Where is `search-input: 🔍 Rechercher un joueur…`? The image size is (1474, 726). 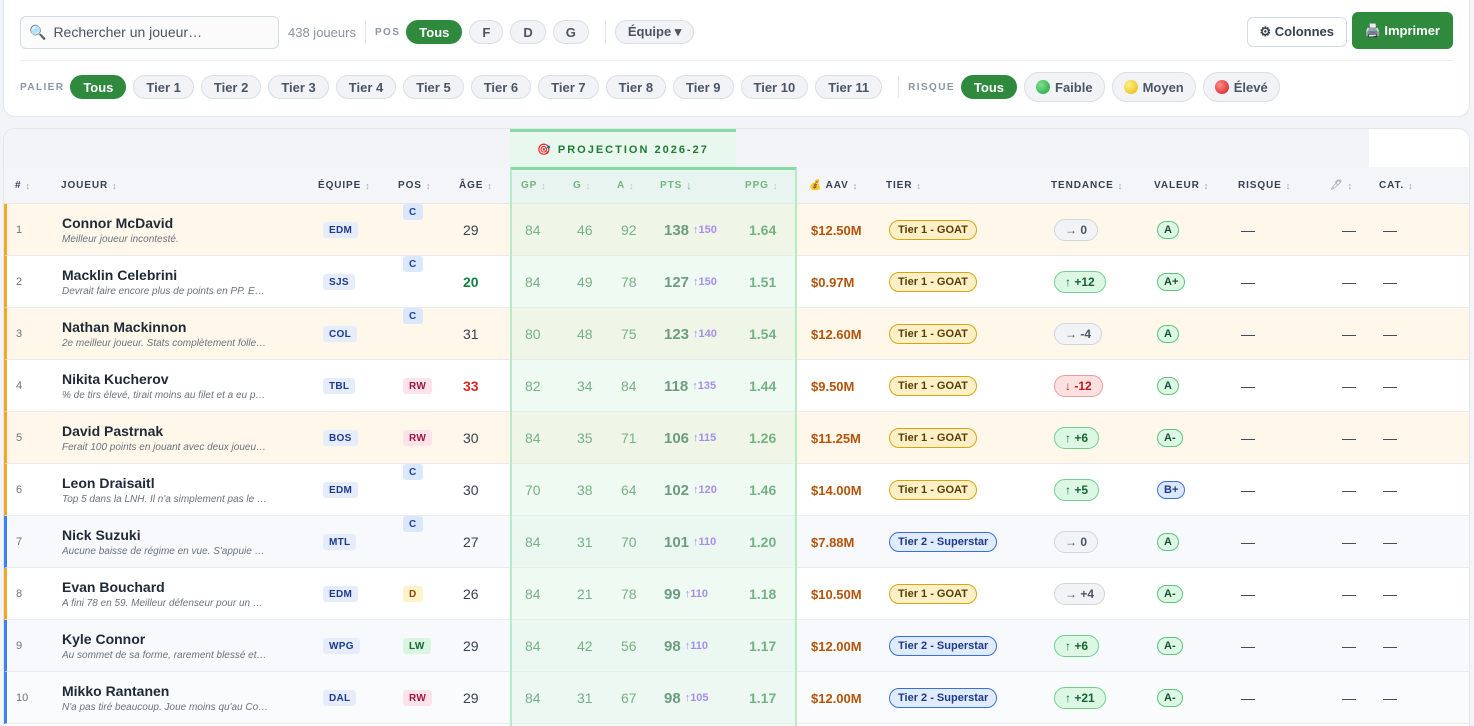 search-input: 🔍 Rechercher un joueur… is located at coordinates (149, 32).